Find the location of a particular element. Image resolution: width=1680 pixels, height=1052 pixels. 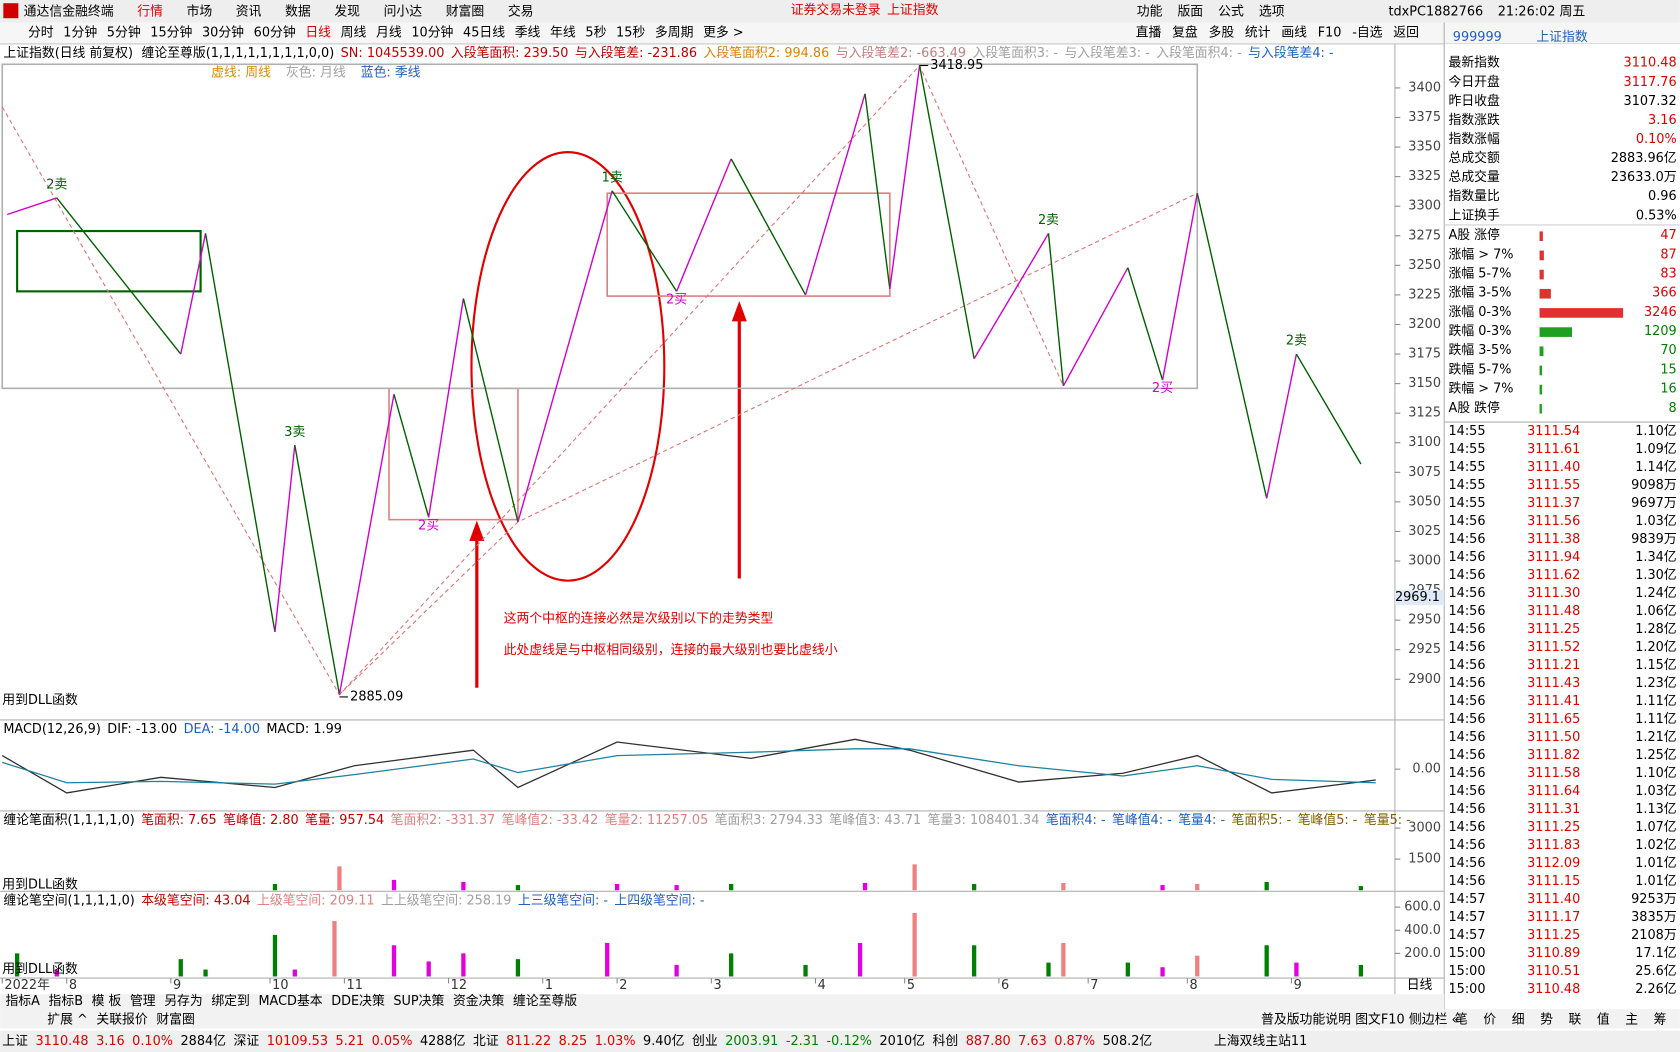

period-tab: 年线 is located at coordinates (563, 33).